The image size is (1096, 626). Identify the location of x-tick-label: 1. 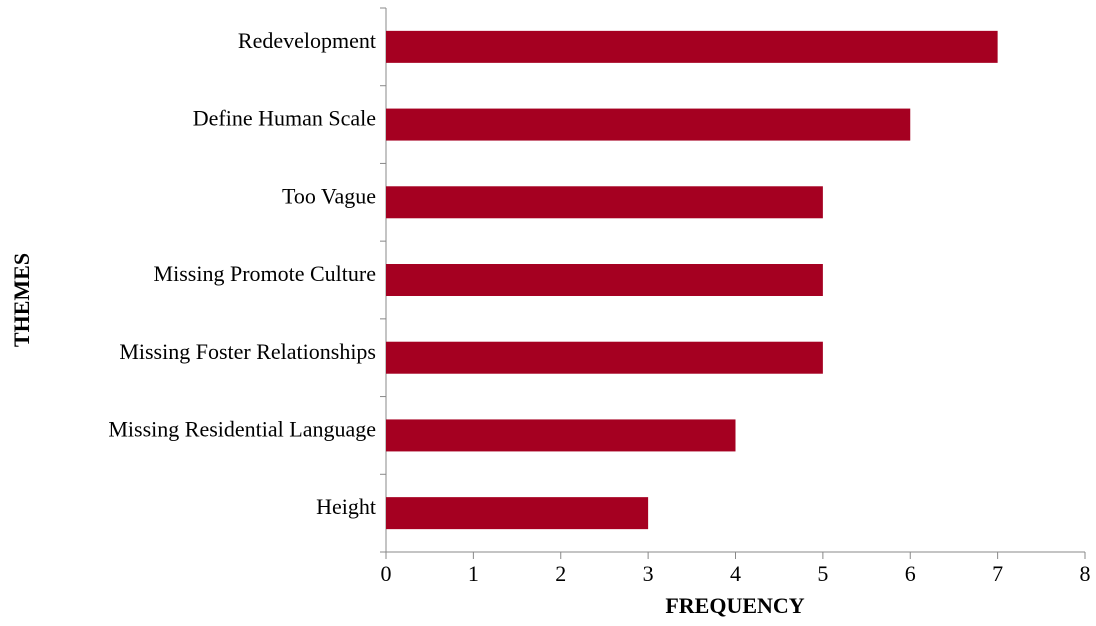
(473, 573).